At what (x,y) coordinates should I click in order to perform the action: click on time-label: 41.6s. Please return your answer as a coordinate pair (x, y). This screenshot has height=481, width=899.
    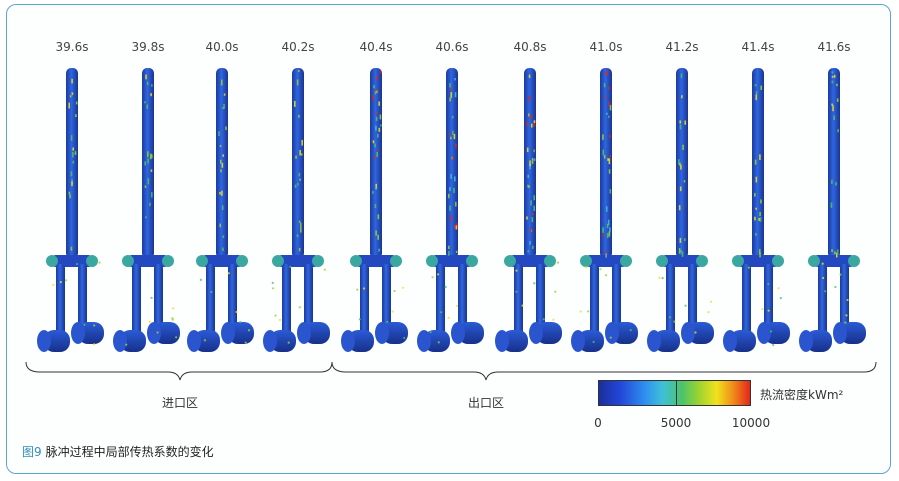
    Looking at the image, I should click on (834, 47).